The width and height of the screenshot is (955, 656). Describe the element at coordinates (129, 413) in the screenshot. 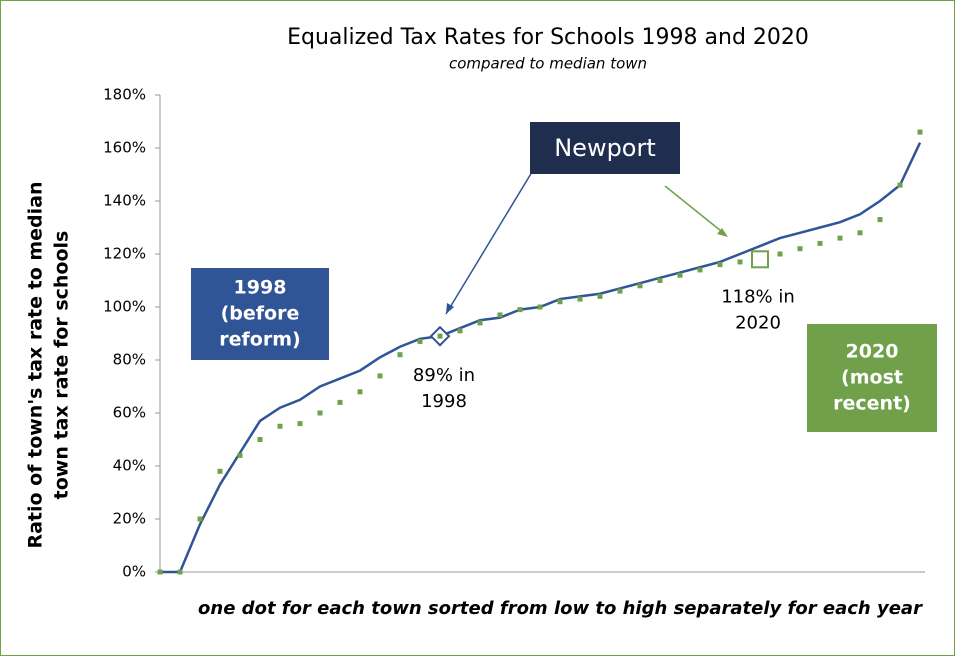

I see `y-tick-label: 60%` at that location.